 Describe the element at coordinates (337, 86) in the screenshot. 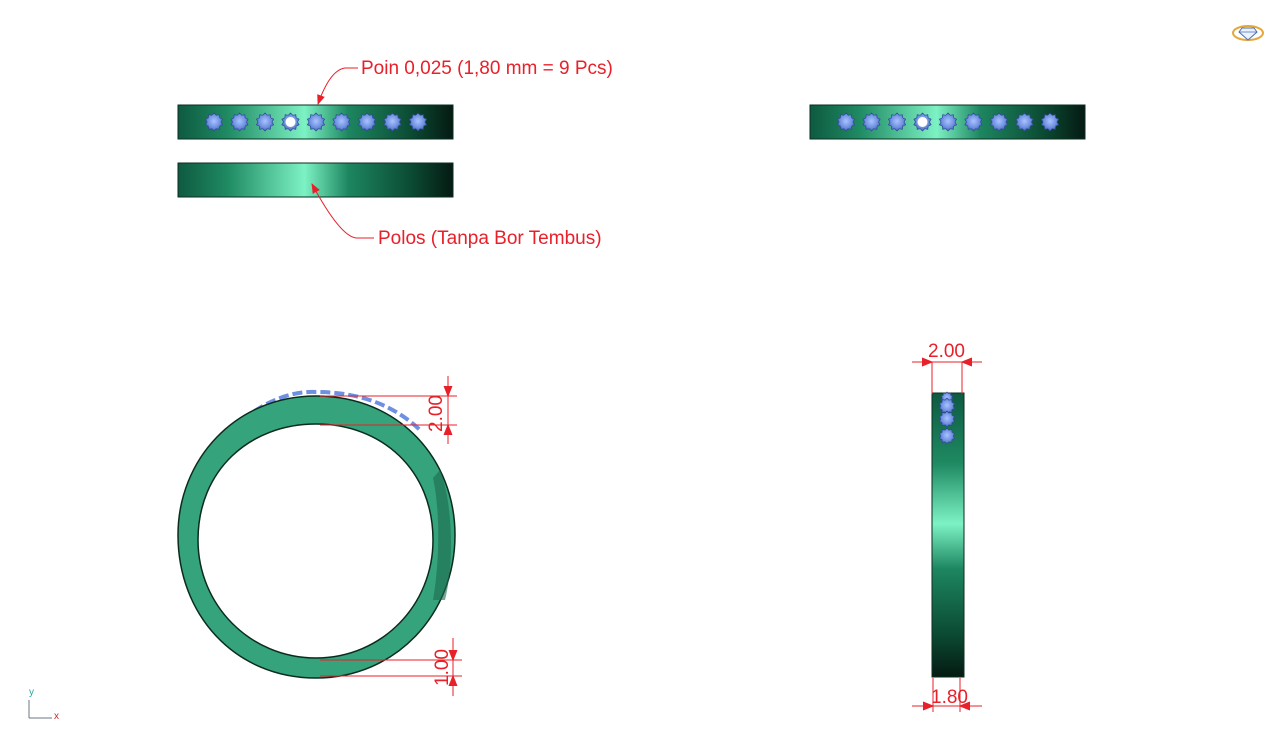

I see `stone-leader-line` at that location.